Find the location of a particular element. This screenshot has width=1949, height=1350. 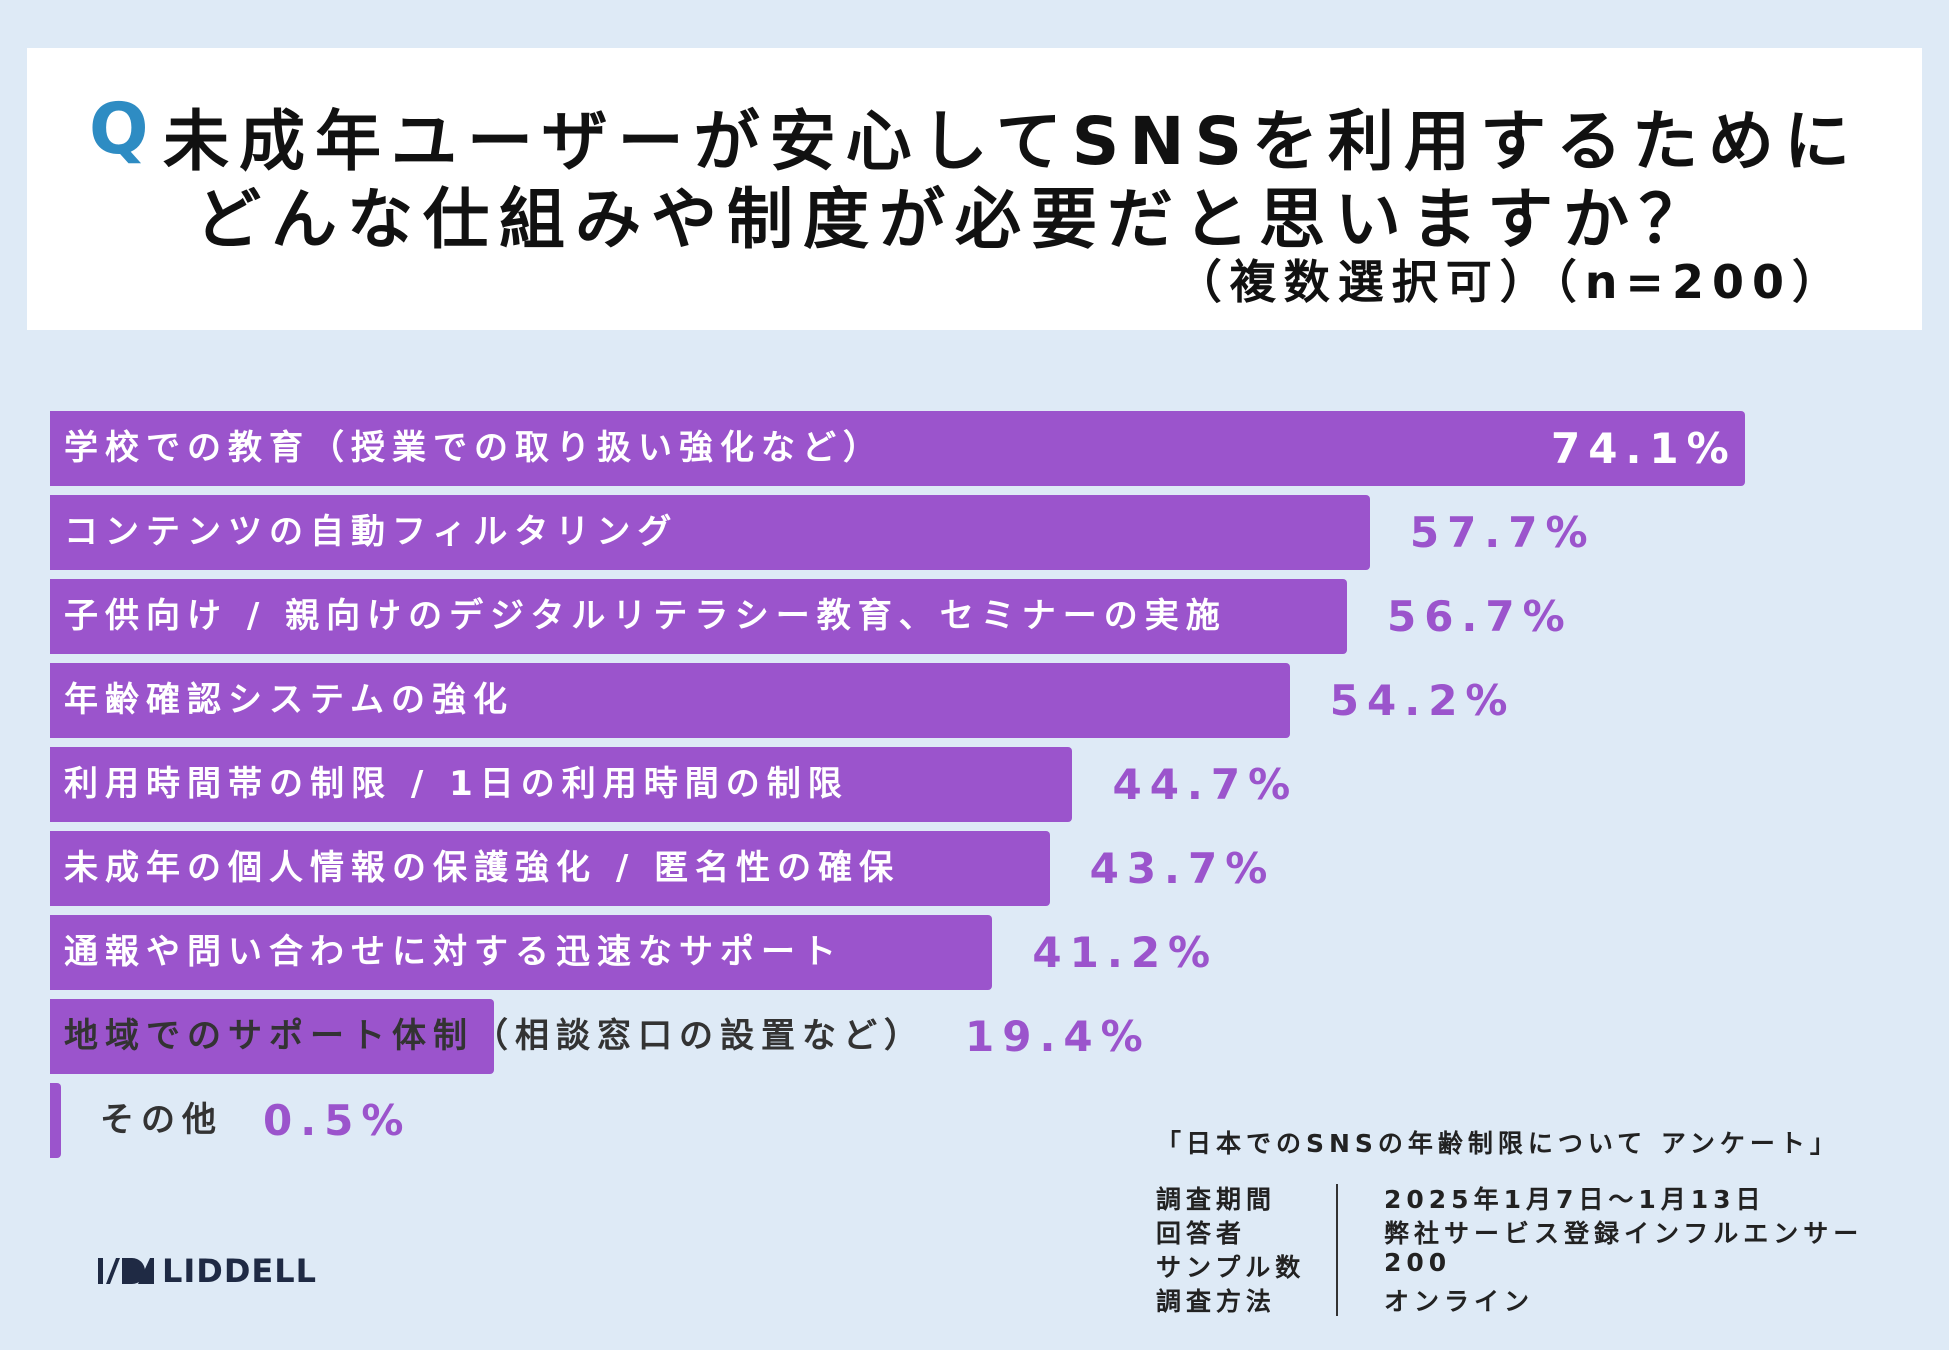

survey-row: サンプル数 200 is located at coordinates (1536, 1265).